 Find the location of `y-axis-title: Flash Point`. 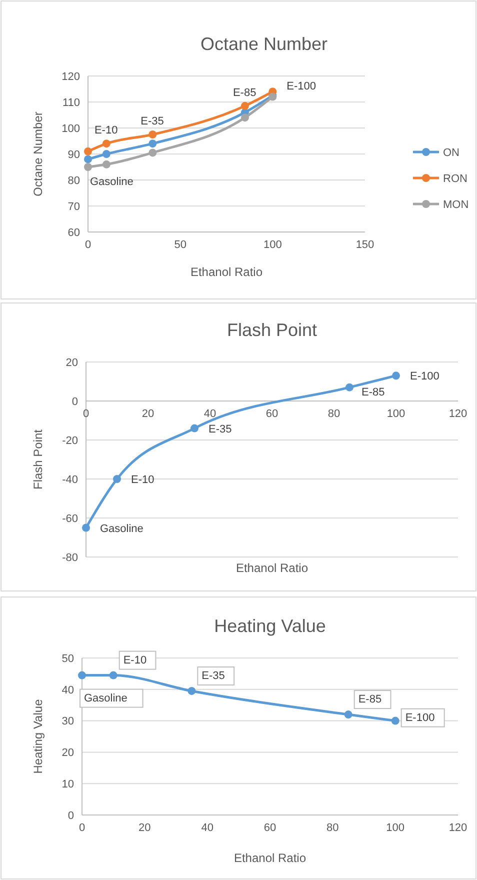

y-axis-title: Flash Point is located at coordinates (38, 459).